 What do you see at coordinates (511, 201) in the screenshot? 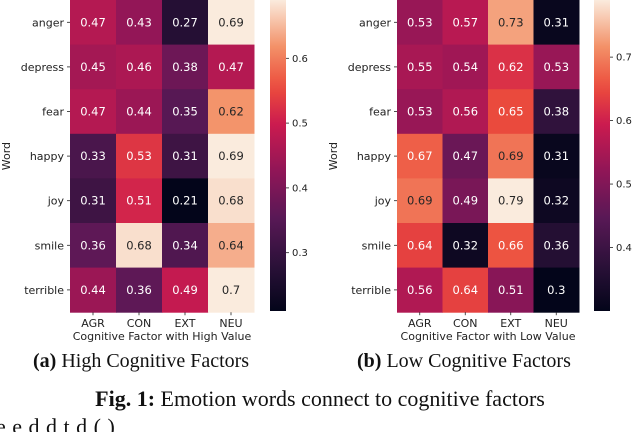
I see `cell-value-label: 0.79` at bounding box center [511, 201].